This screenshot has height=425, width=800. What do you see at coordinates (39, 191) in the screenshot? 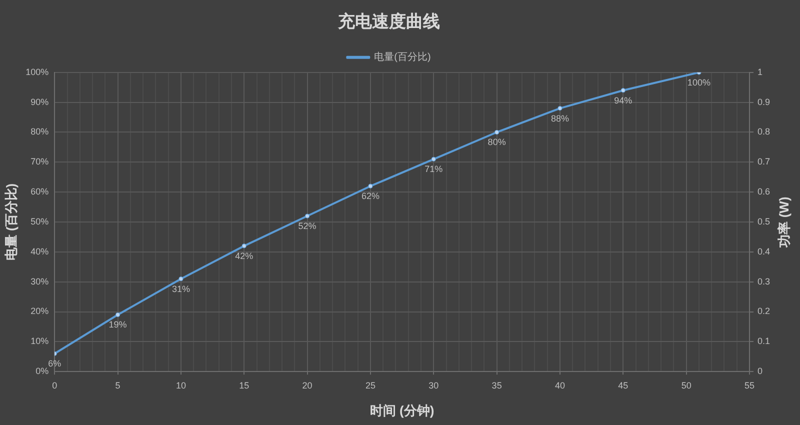
I see `y-tick-label: 60%` at bounding box center [39, 191].